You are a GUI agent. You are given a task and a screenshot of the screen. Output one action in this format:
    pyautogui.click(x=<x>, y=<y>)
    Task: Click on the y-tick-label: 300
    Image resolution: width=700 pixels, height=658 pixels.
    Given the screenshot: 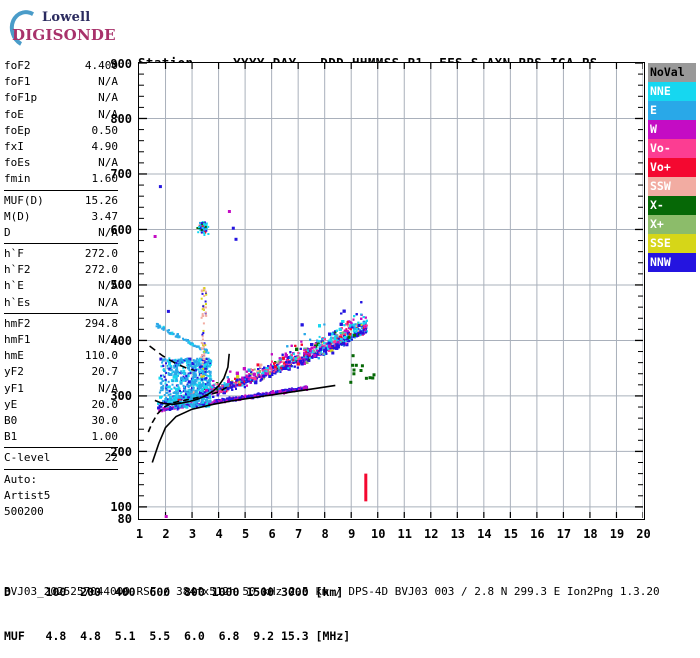 What is the action you would take?
    pyautogui.click(x=106, y=396)
    